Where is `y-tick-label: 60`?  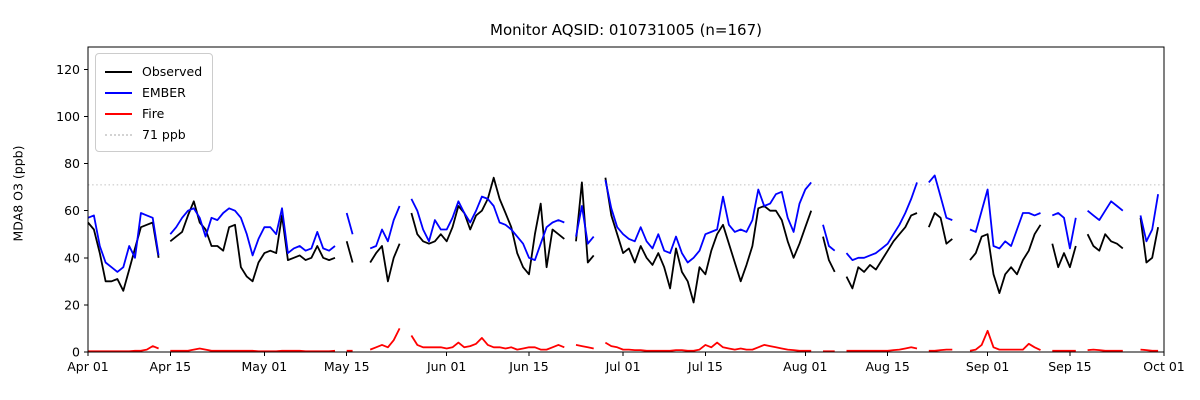 y-tick-label: 60 is located at coordinates (72, 210).